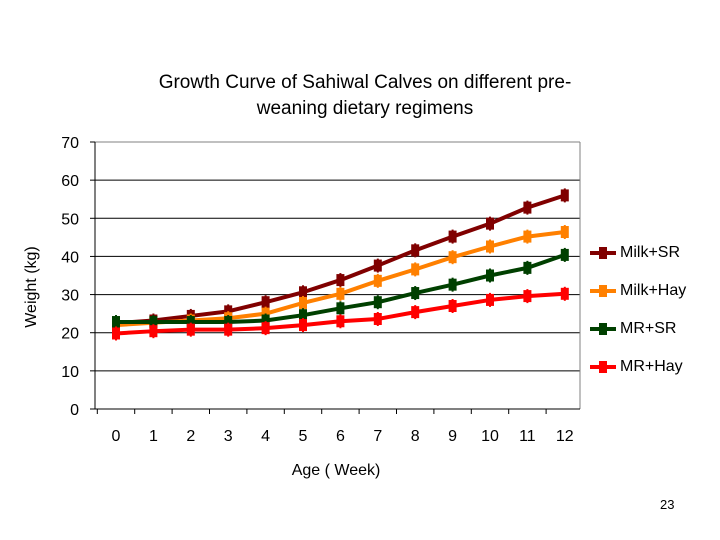 This screenshot has height=540, width=720. Describe the element at coordinates (452, 436) in the screenshot. I see `x-tick-label: 9` at that location.